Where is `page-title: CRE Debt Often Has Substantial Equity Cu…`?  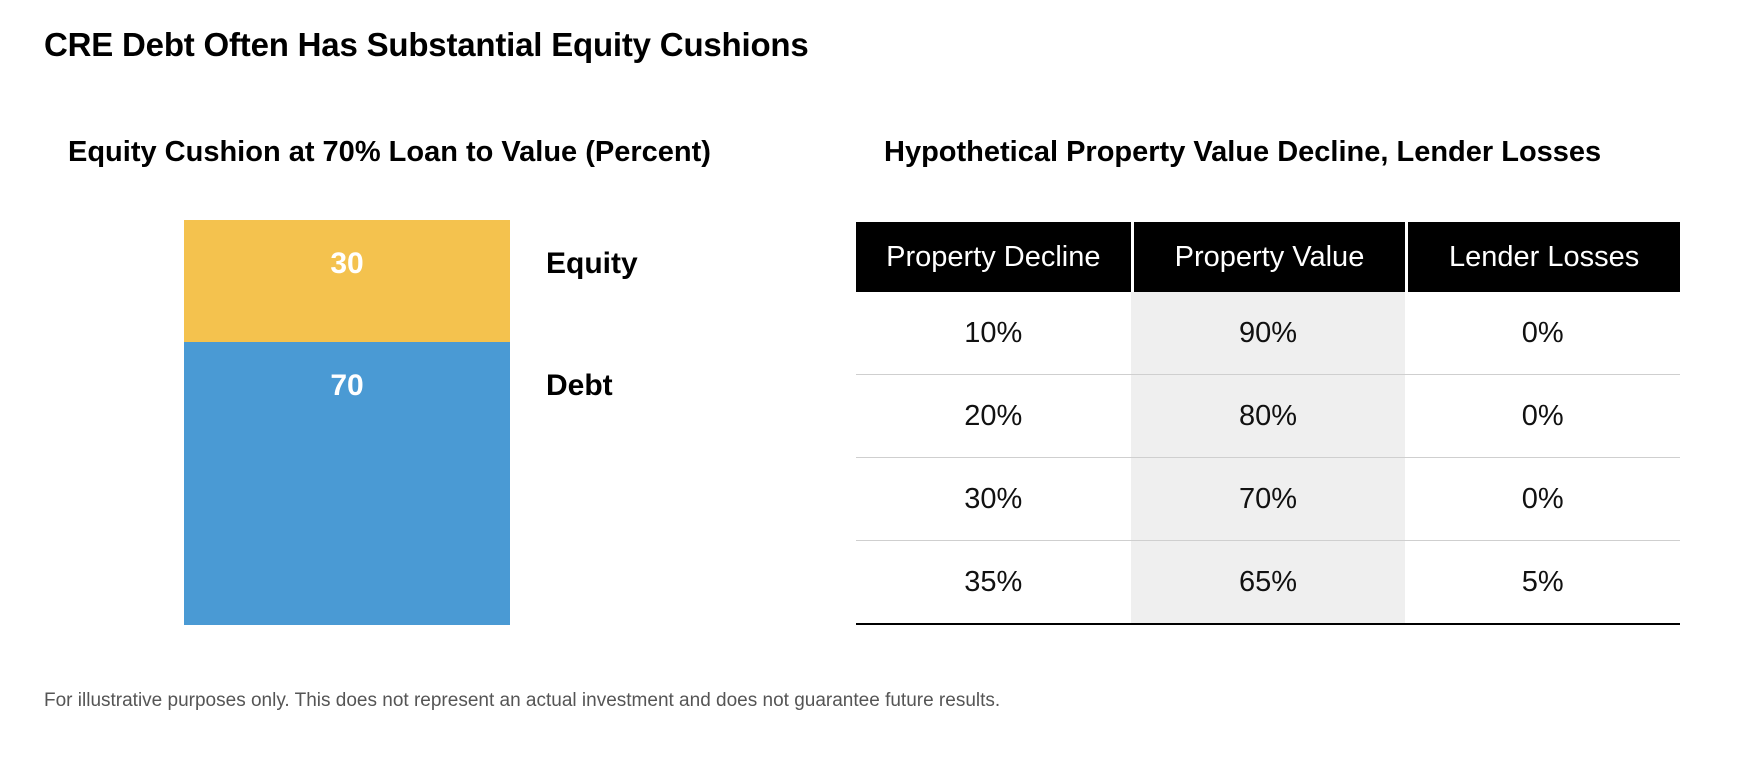 page-title: CRE Debt Often Has Substantial Equity Cu… is located at coordinates (426, 44).